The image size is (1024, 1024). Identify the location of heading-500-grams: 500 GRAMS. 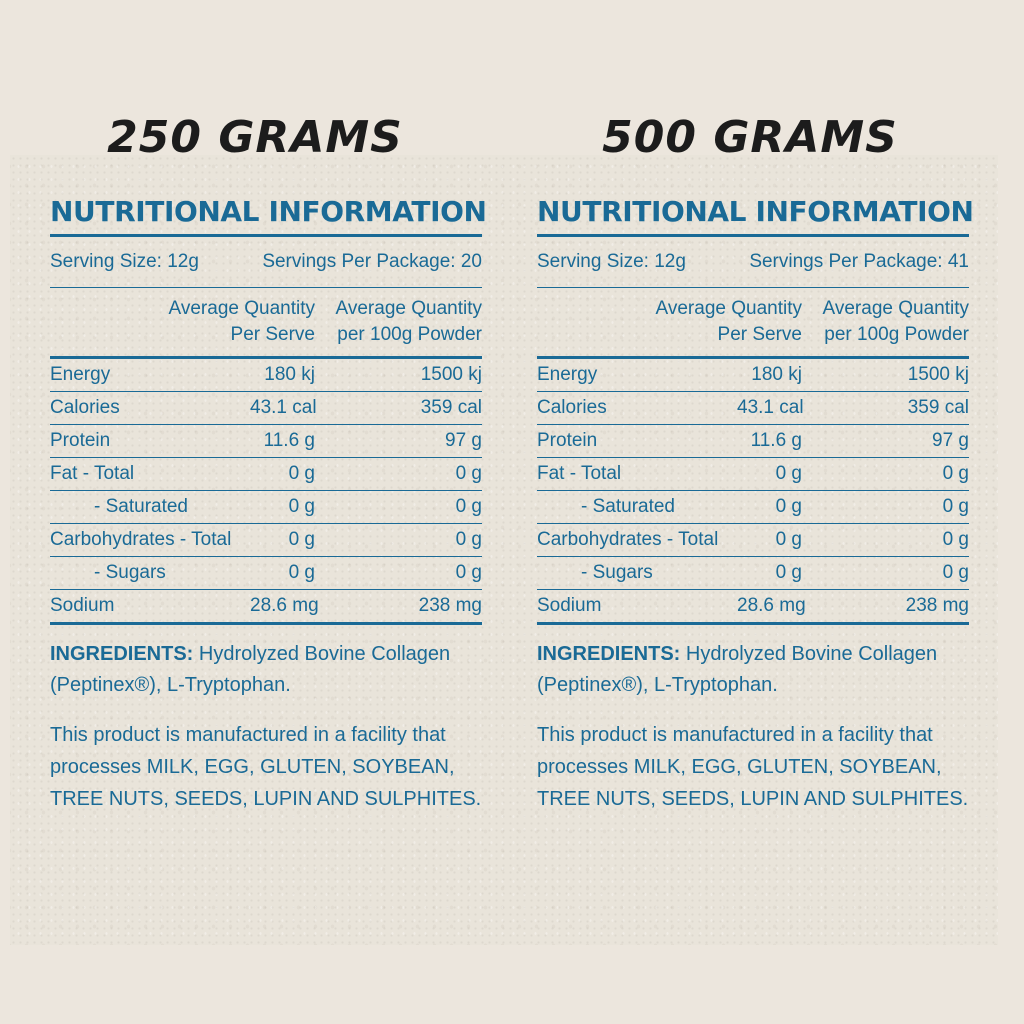
(750, 137).